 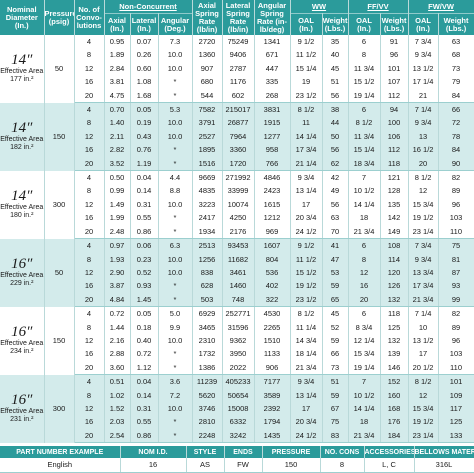 What do you see at coordinates (364, 24) in the screenshot?
I see `header-cell: OAL (In.)` at bounding box center [364, 24].